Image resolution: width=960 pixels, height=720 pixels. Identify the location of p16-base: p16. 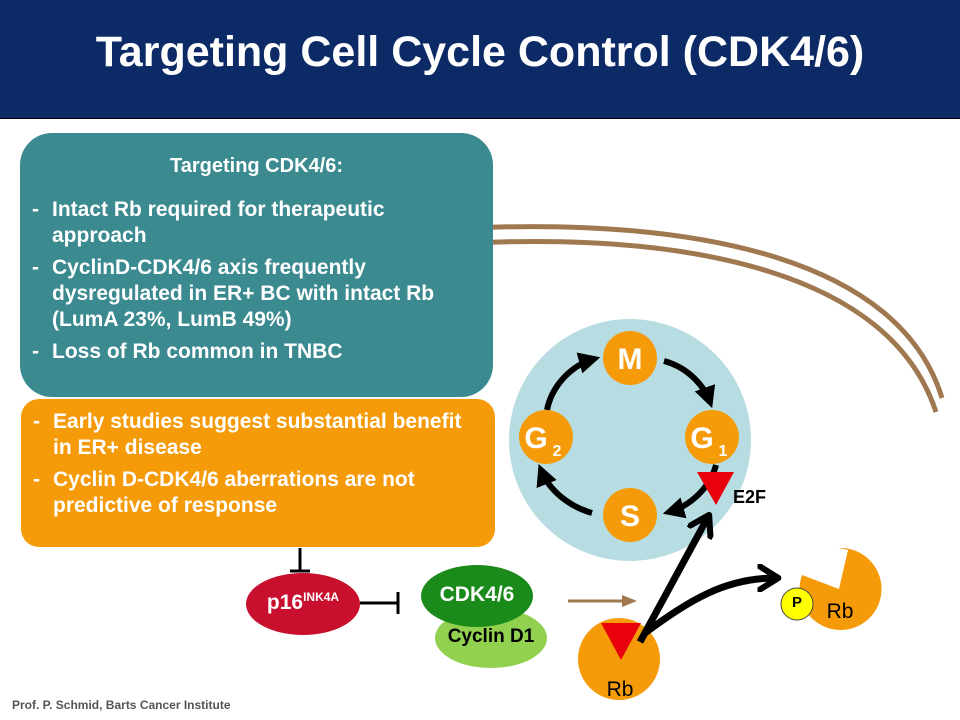
(285, 602).